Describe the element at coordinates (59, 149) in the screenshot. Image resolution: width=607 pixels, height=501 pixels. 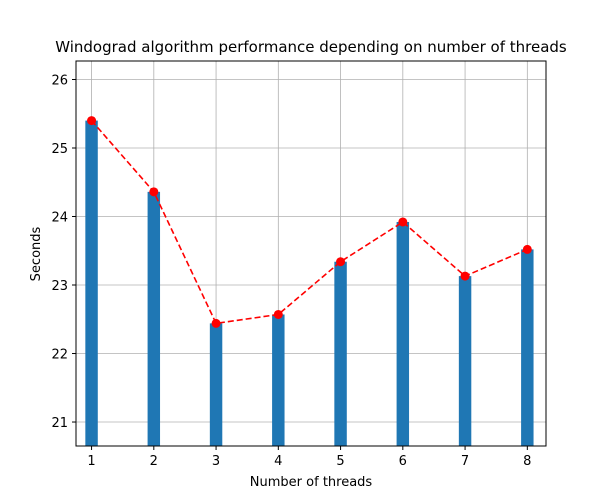
I see `y-tick-label: 25` at that location.